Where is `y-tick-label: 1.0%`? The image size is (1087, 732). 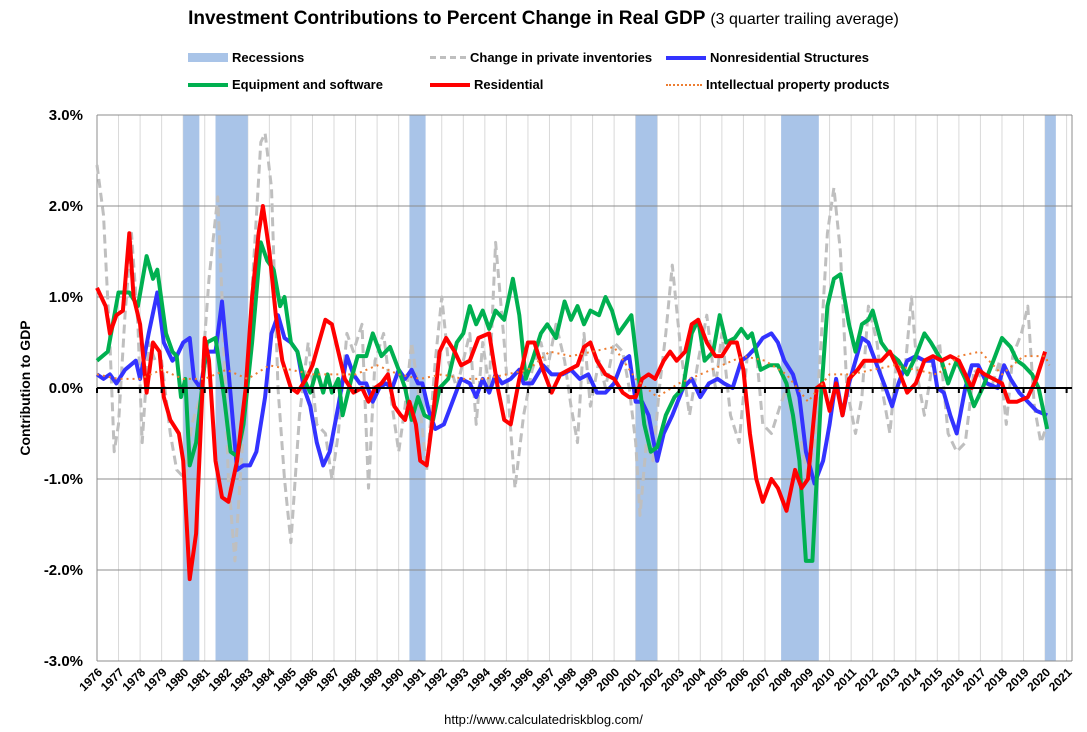
y-tick-label: 1.0% is located at coordinates (66, 297).